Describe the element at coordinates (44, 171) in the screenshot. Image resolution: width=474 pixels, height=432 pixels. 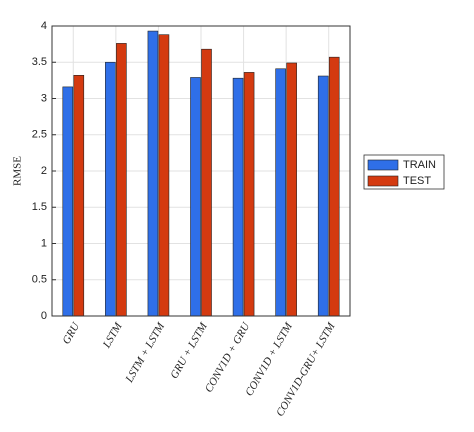
I see `y-tick-label: 2` at that location.